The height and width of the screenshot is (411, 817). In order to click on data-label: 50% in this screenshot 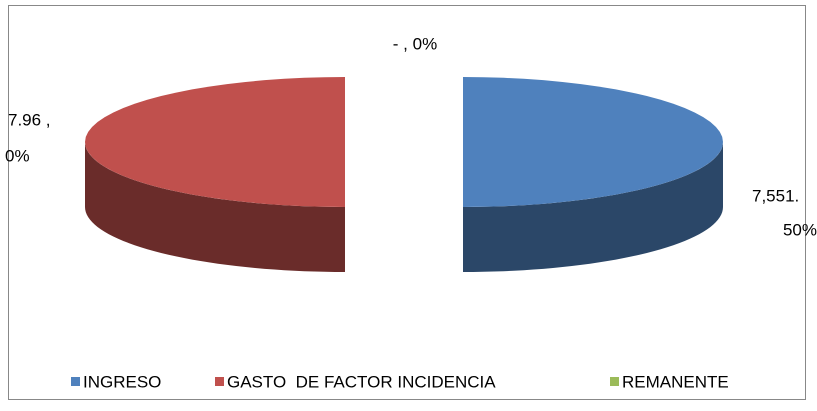, I will do `click(800, 229)`.